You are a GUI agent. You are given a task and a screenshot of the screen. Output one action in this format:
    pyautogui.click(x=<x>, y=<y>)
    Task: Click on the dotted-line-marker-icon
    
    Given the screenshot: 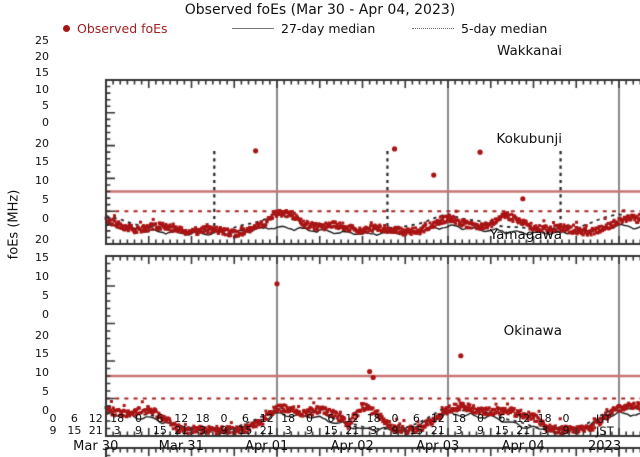 What is the action you would take?
    pyautogui.click(x=433, y=28)
    